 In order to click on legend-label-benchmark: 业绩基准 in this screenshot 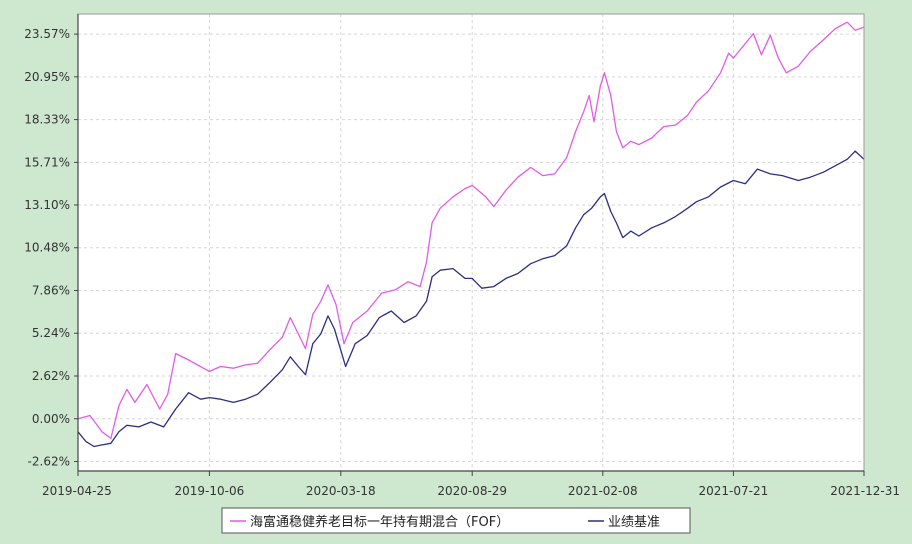, I will do `click(634, 522)`.